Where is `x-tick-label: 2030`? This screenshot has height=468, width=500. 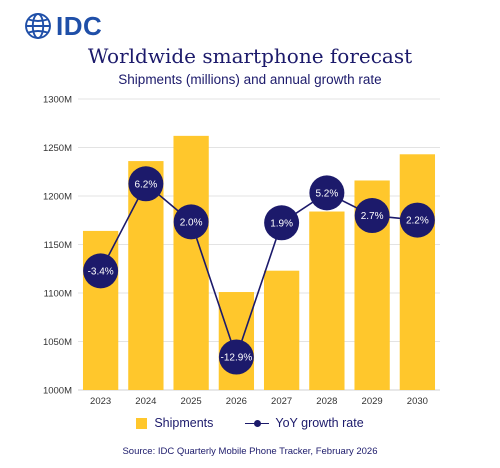
x-tick-label: 2030 is located at coordinates (417, 401).